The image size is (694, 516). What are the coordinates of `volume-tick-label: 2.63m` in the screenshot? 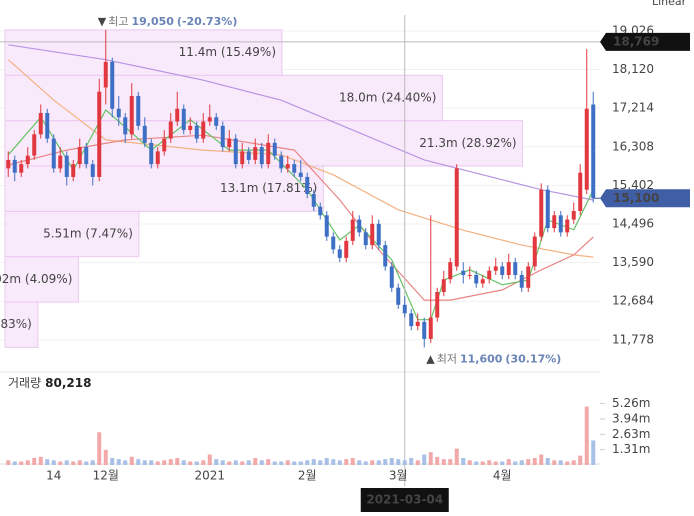 It's located at (631, 434).